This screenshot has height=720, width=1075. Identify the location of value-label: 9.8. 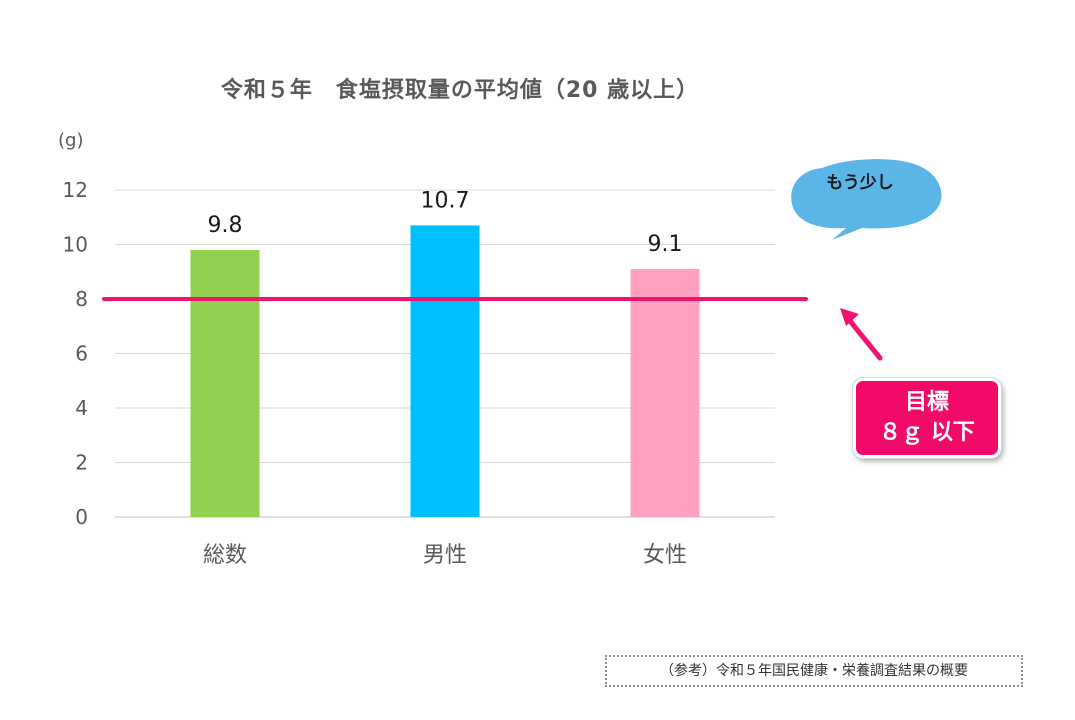
(225, 225).